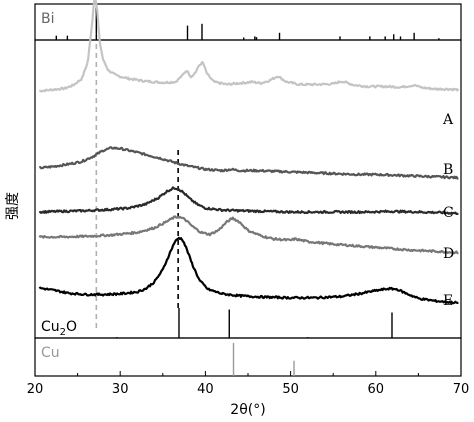  Describe the element at coordinates (248, 235) in the screenshot. I see `curve-d` at that location.